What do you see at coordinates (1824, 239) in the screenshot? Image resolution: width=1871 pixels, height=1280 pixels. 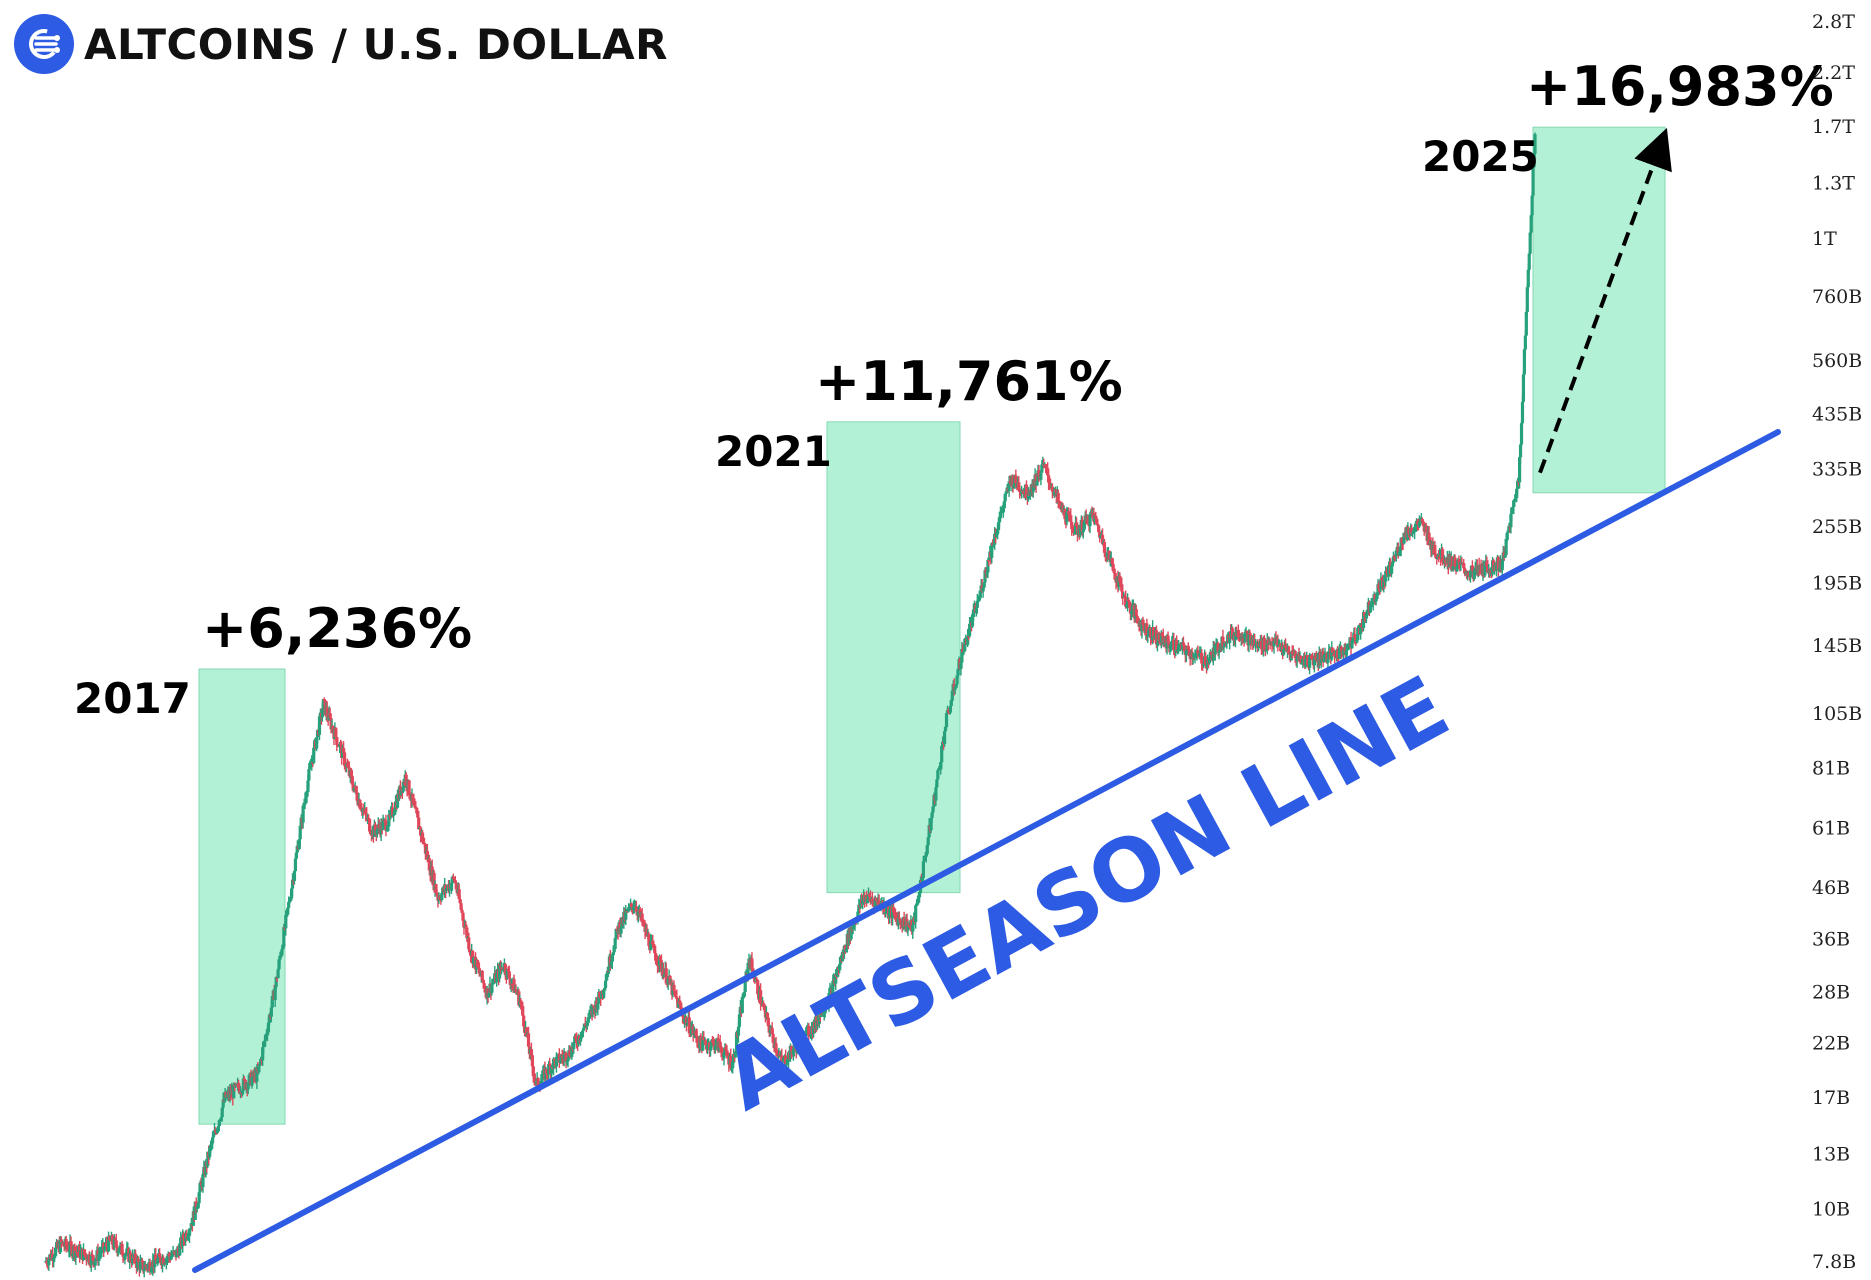 I see `y-tick-label: 1T` at bounding box center [1824, 239].